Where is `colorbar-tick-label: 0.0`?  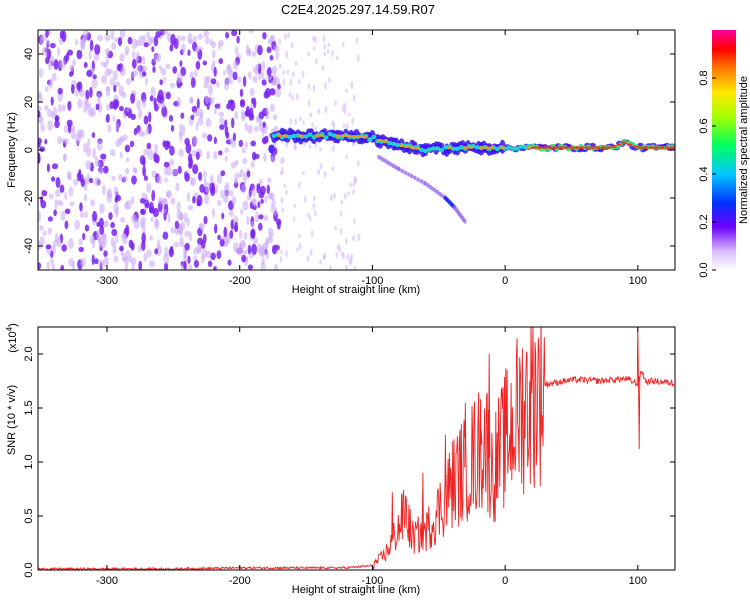
colorbar-tick-label: 0.0 is located at coordinates (704, 269).